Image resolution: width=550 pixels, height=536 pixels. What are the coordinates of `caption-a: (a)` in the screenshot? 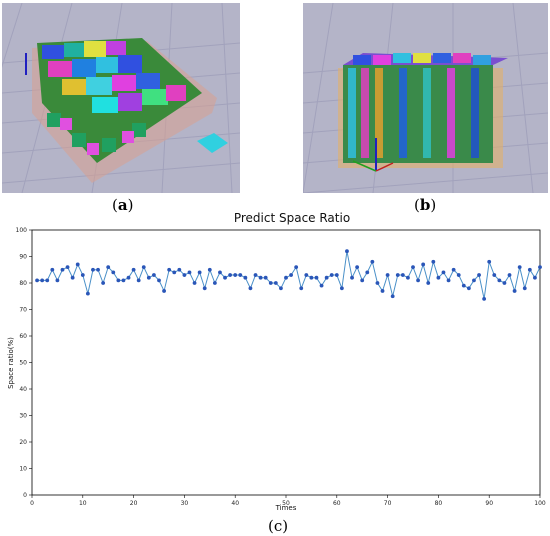 It's located at (122, 205).